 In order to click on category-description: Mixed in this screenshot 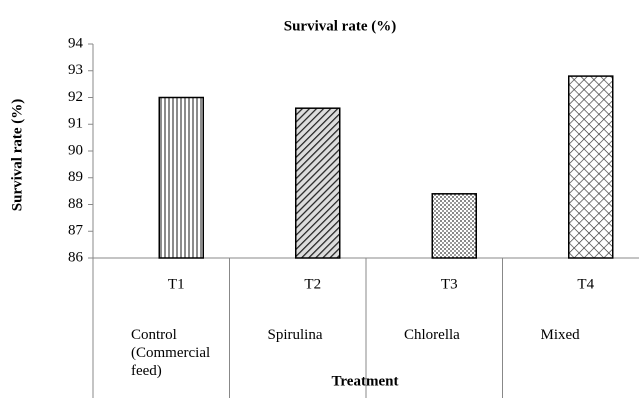, I will do `click(560, 335)`.